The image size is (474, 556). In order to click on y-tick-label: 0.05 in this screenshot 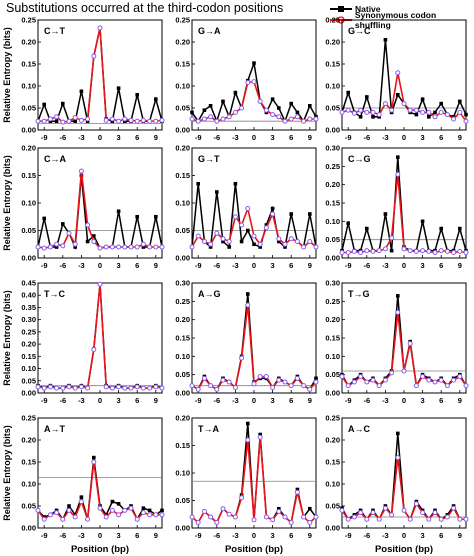, I will do `click(182, 108)`.